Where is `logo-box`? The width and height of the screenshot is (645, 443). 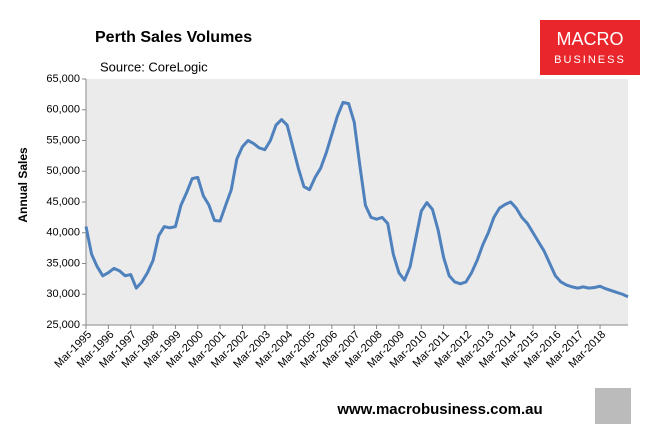 logo-box is located at coordinates (590, 47).